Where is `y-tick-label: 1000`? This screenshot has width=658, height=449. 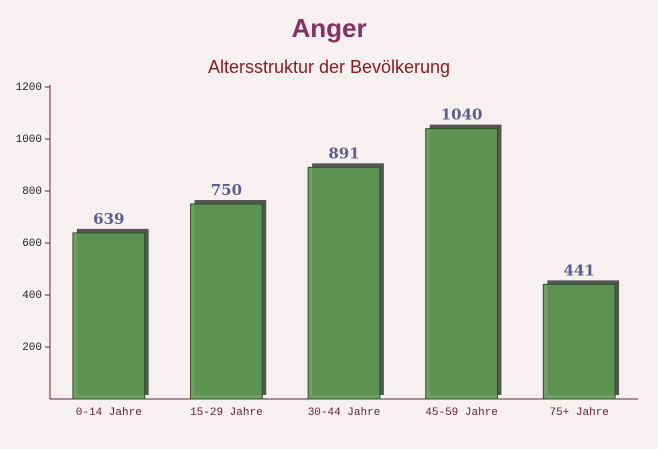
y-tick-label: 1000 is located at coordinates (29, 140).